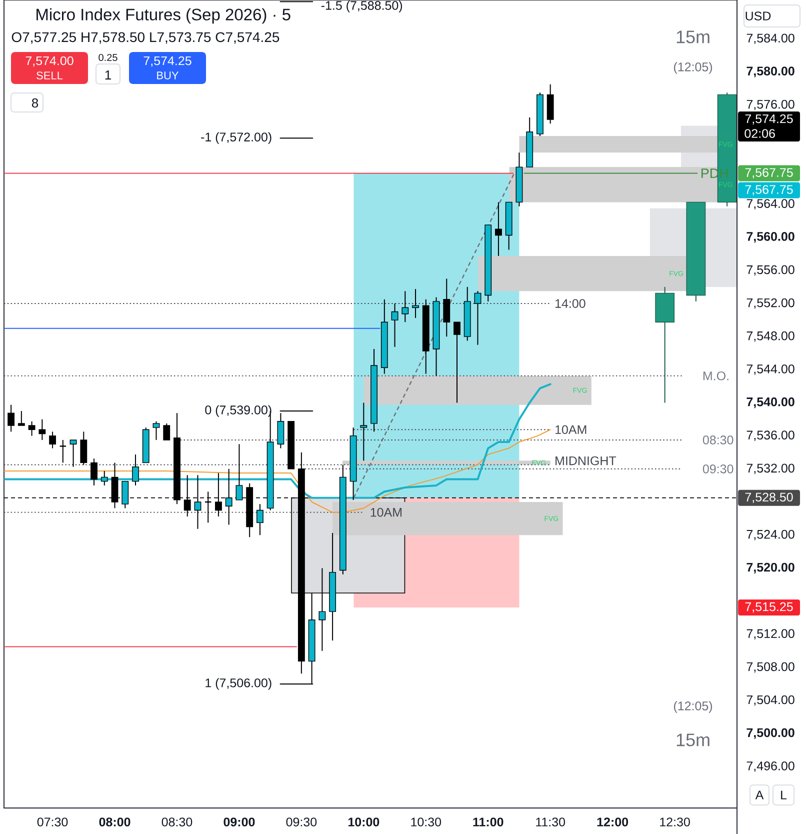  Describe the element at coordinates (770, 766) in the screenshot. I see `y-tick-label: 7,496.00` at that location.